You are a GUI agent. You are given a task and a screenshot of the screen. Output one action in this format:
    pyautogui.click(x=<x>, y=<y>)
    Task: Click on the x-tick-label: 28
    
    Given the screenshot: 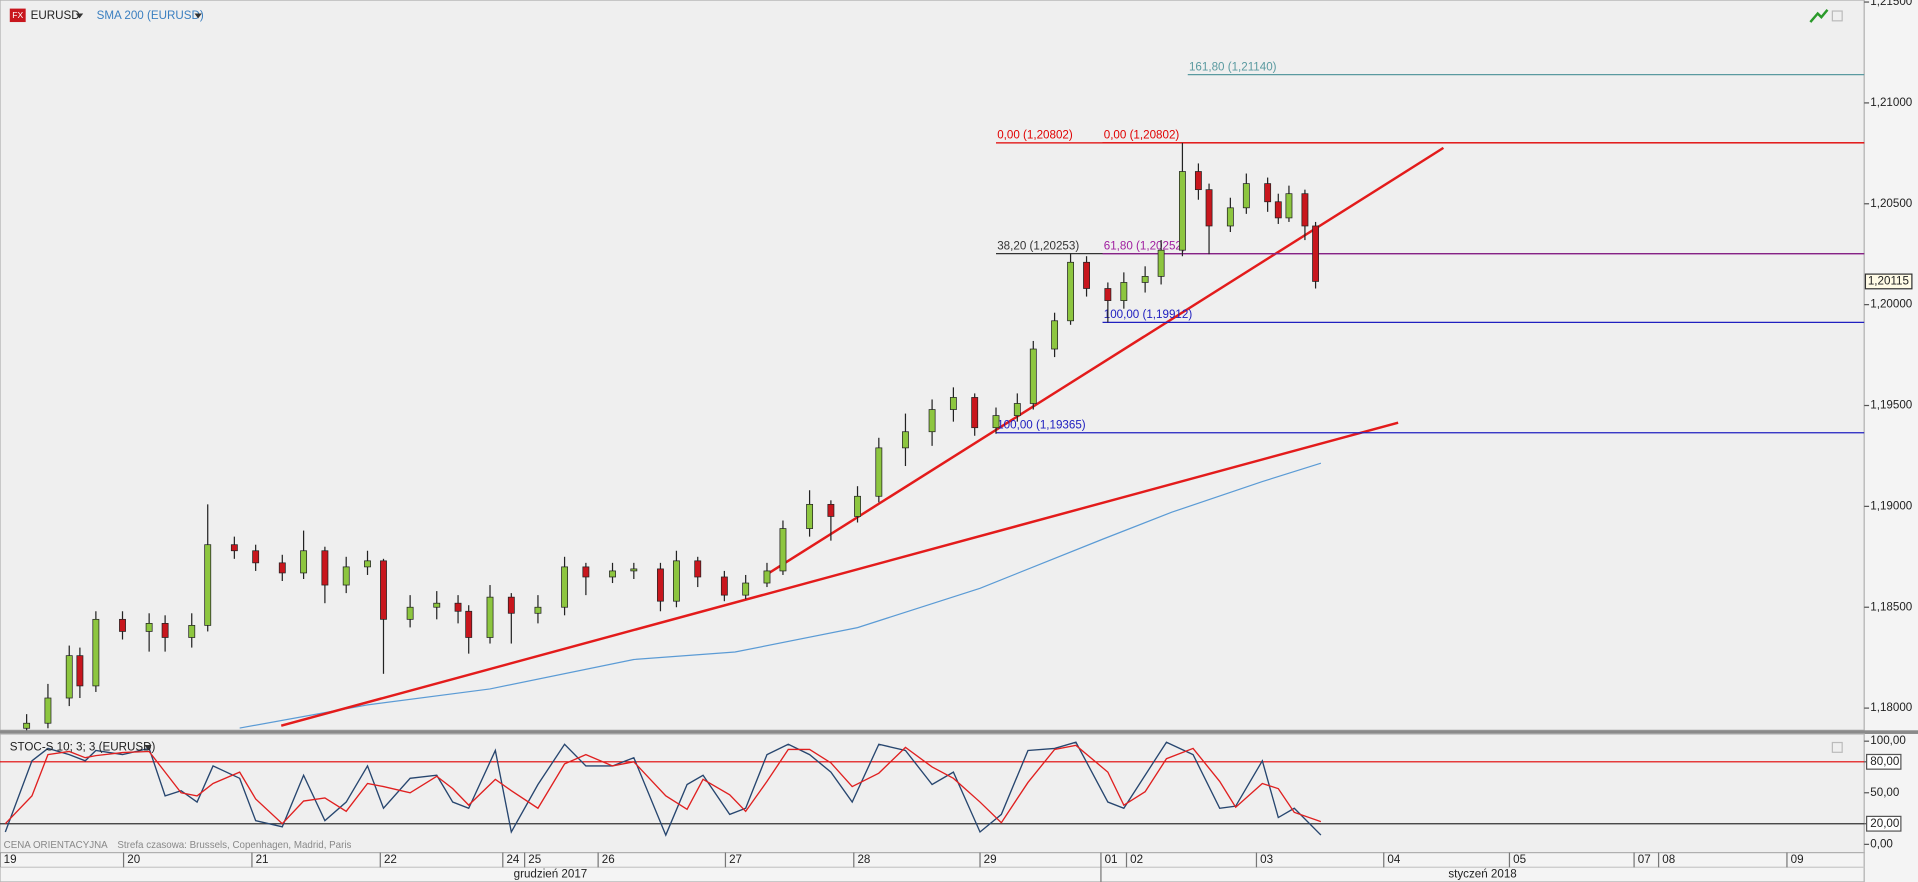 What is the action you would take?
    pyautogui.click(x=863, y=859)
    